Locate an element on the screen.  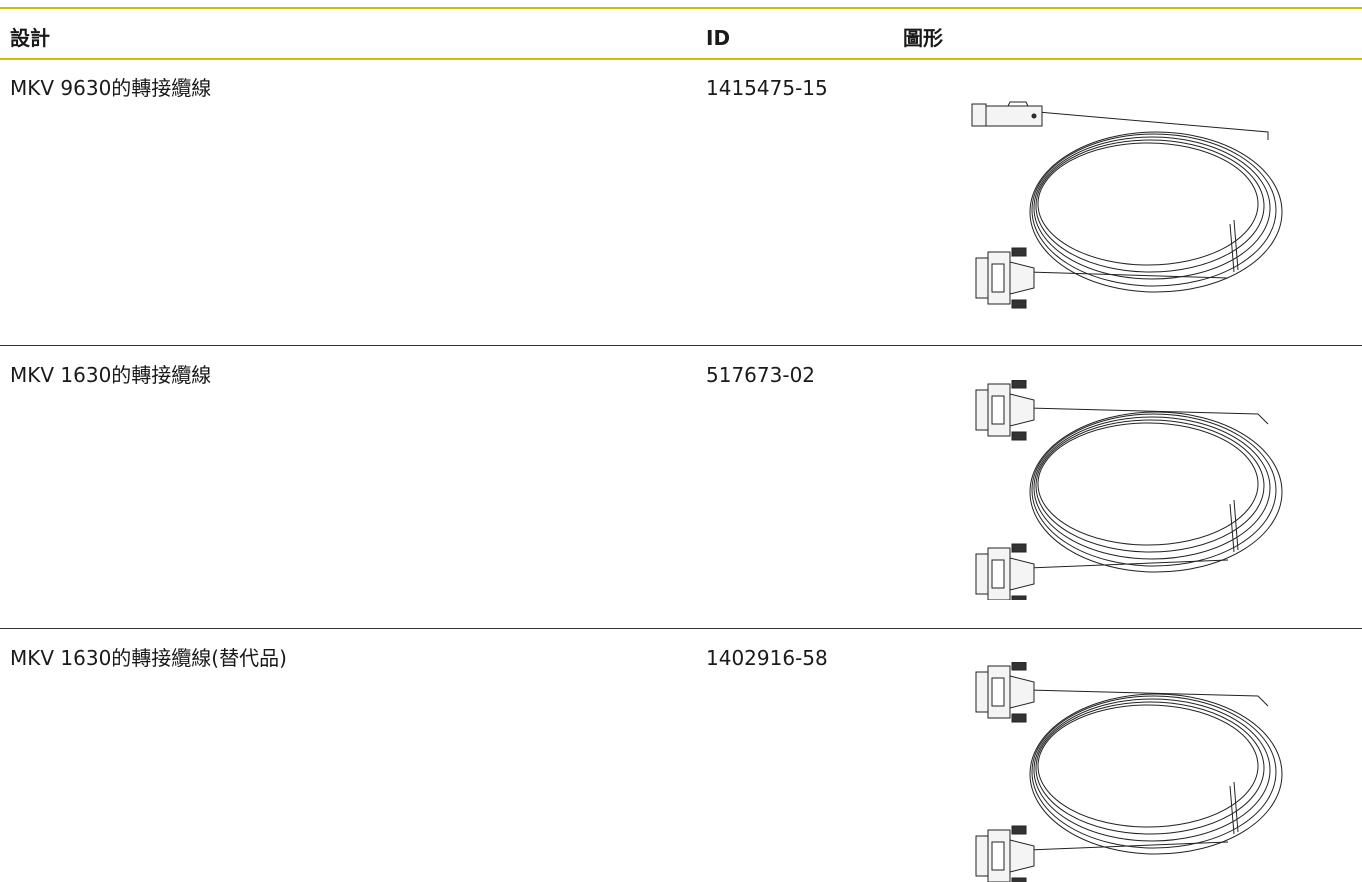
id-cell: 1402916-58 is located at coordinates (767, 658).